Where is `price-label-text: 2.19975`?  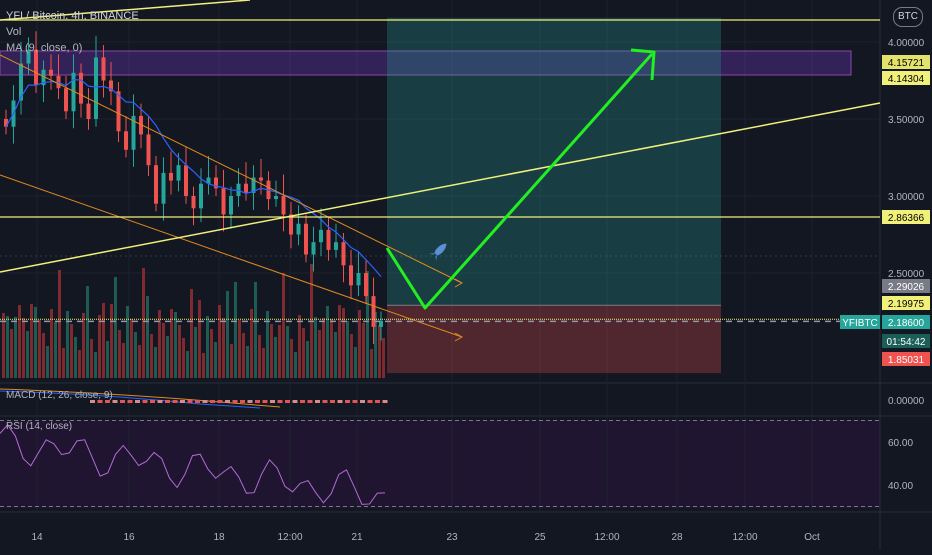 price-label-text: 2.19975 is located at coordinates (906, 304).